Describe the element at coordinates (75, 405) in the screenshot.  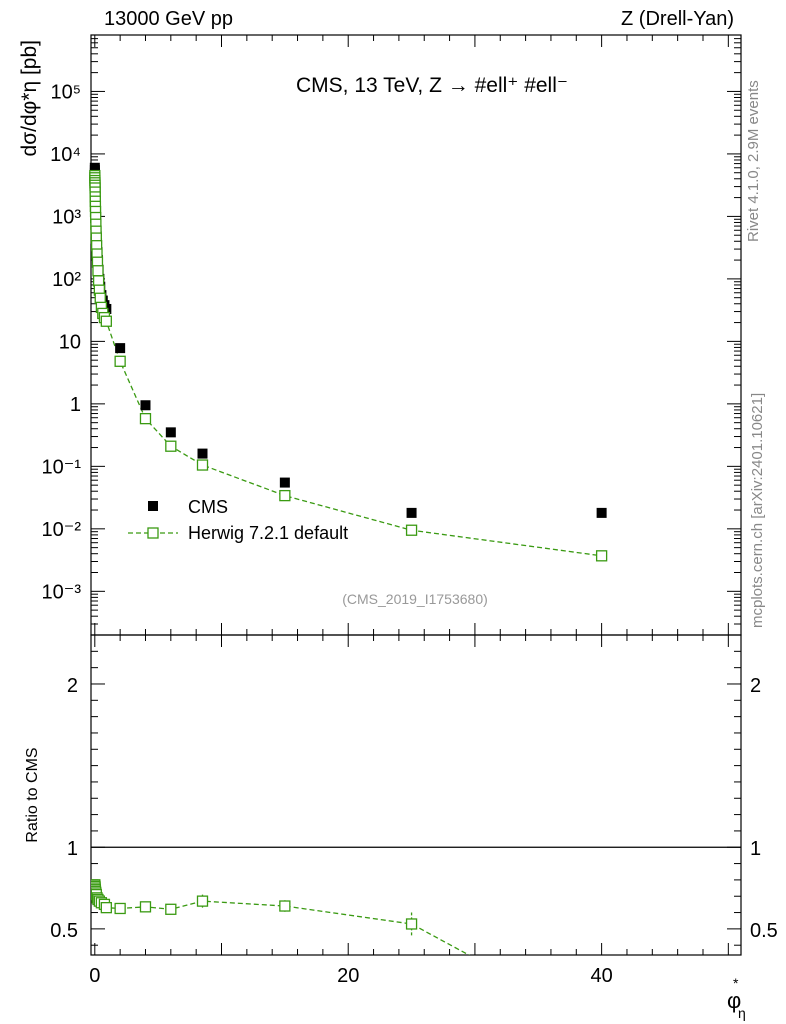
I see `y-tick-label: 1` at that location.